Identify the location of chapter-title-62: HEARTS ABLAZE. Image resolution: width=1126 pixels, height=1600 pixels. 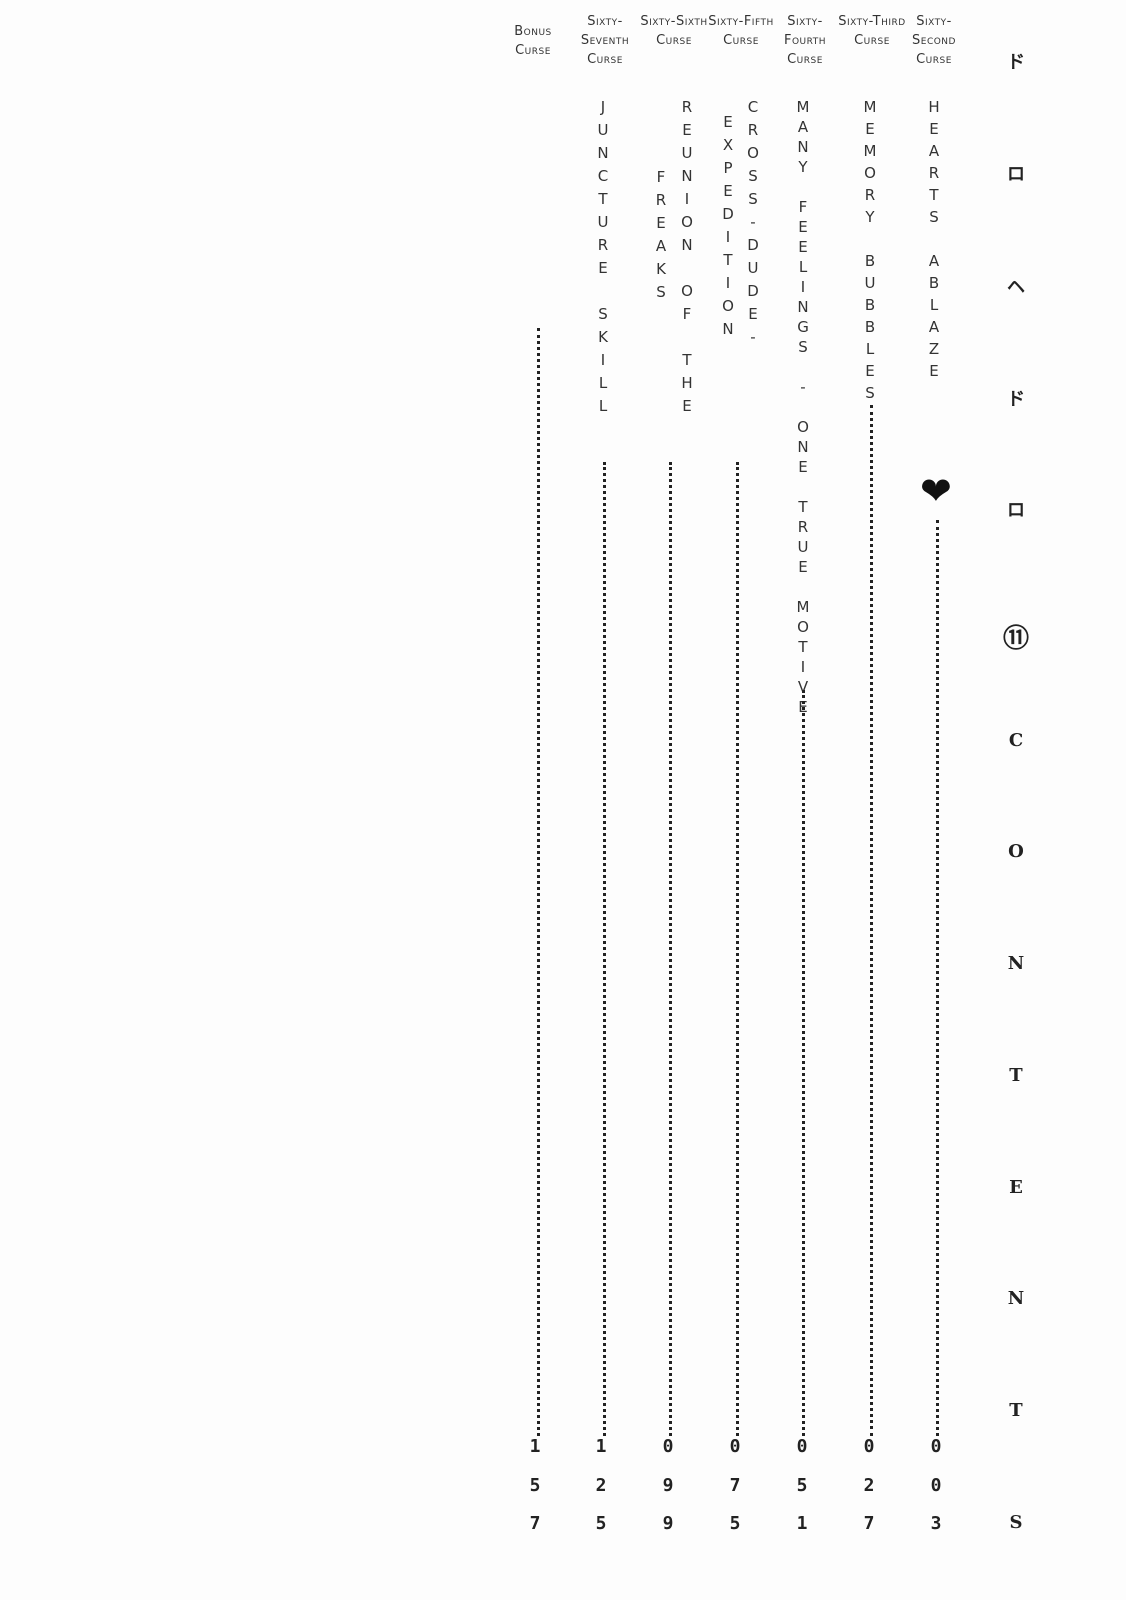
(934, 241).